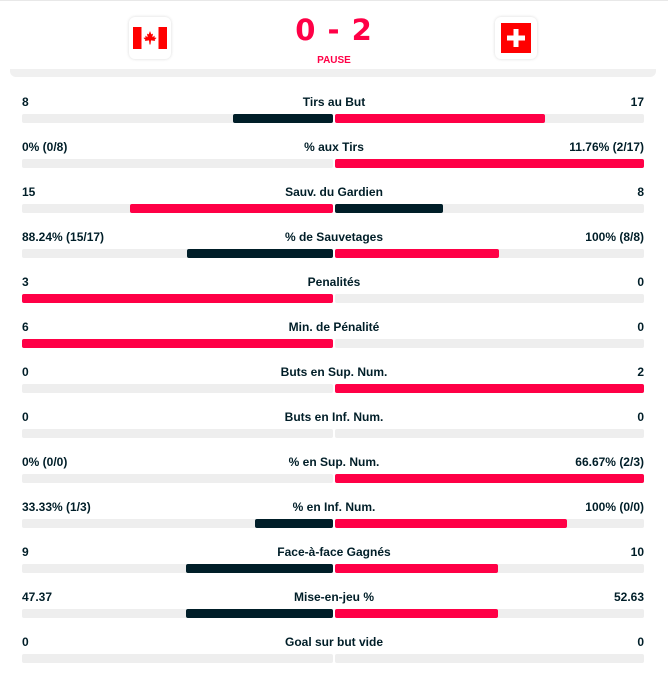  I want to click on stat-away-value: 100% (0/0), so click(614, 507).